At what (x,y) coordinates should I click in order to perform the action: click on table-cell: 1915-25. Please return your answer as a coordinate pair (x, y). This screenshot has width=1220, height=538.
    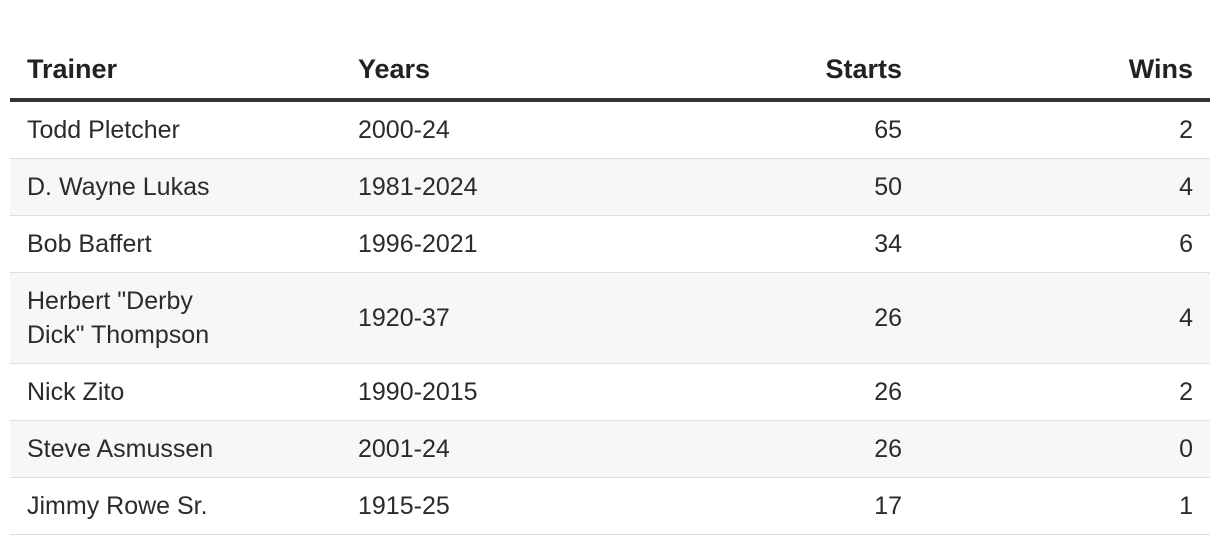
    Looking at the image, I should click on (525, 506).